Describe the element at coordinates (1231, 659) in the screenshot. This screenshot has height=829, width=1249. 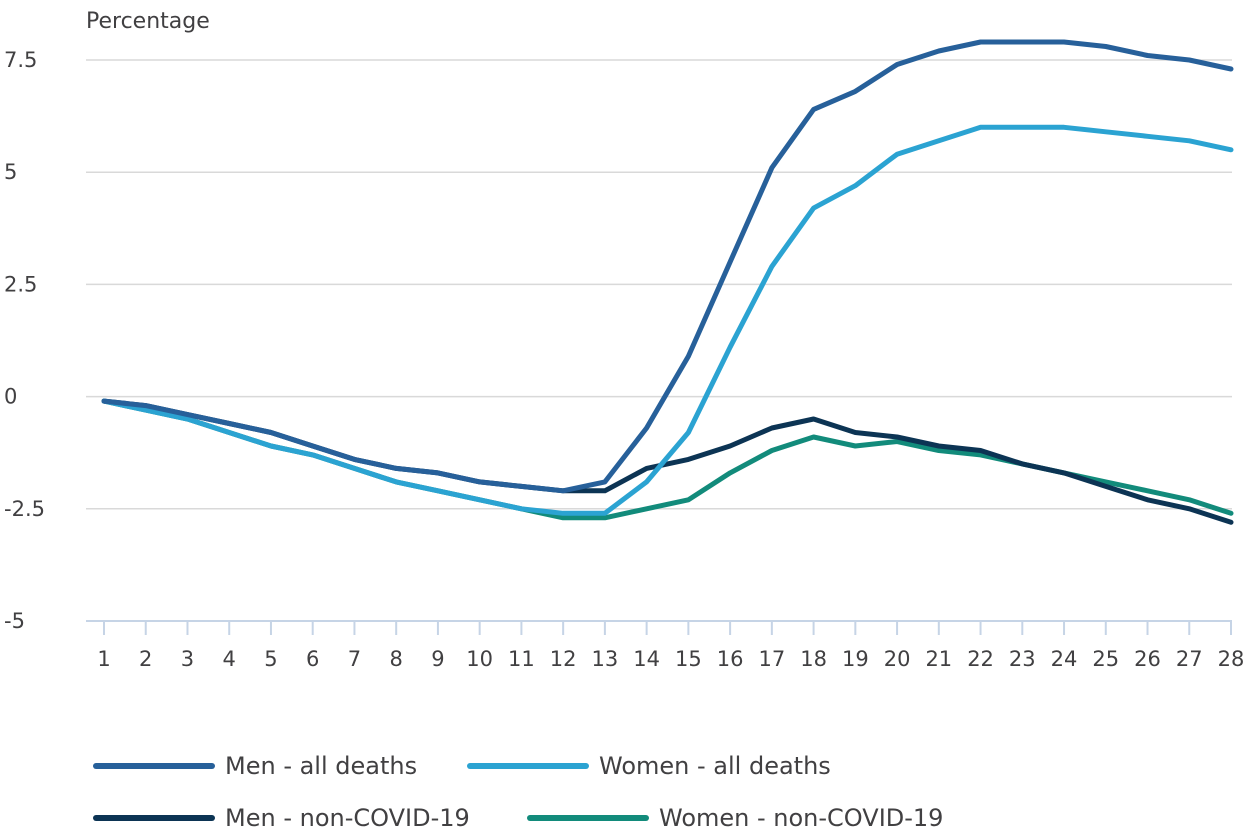
I see `x-tick-label: 28` at that location.